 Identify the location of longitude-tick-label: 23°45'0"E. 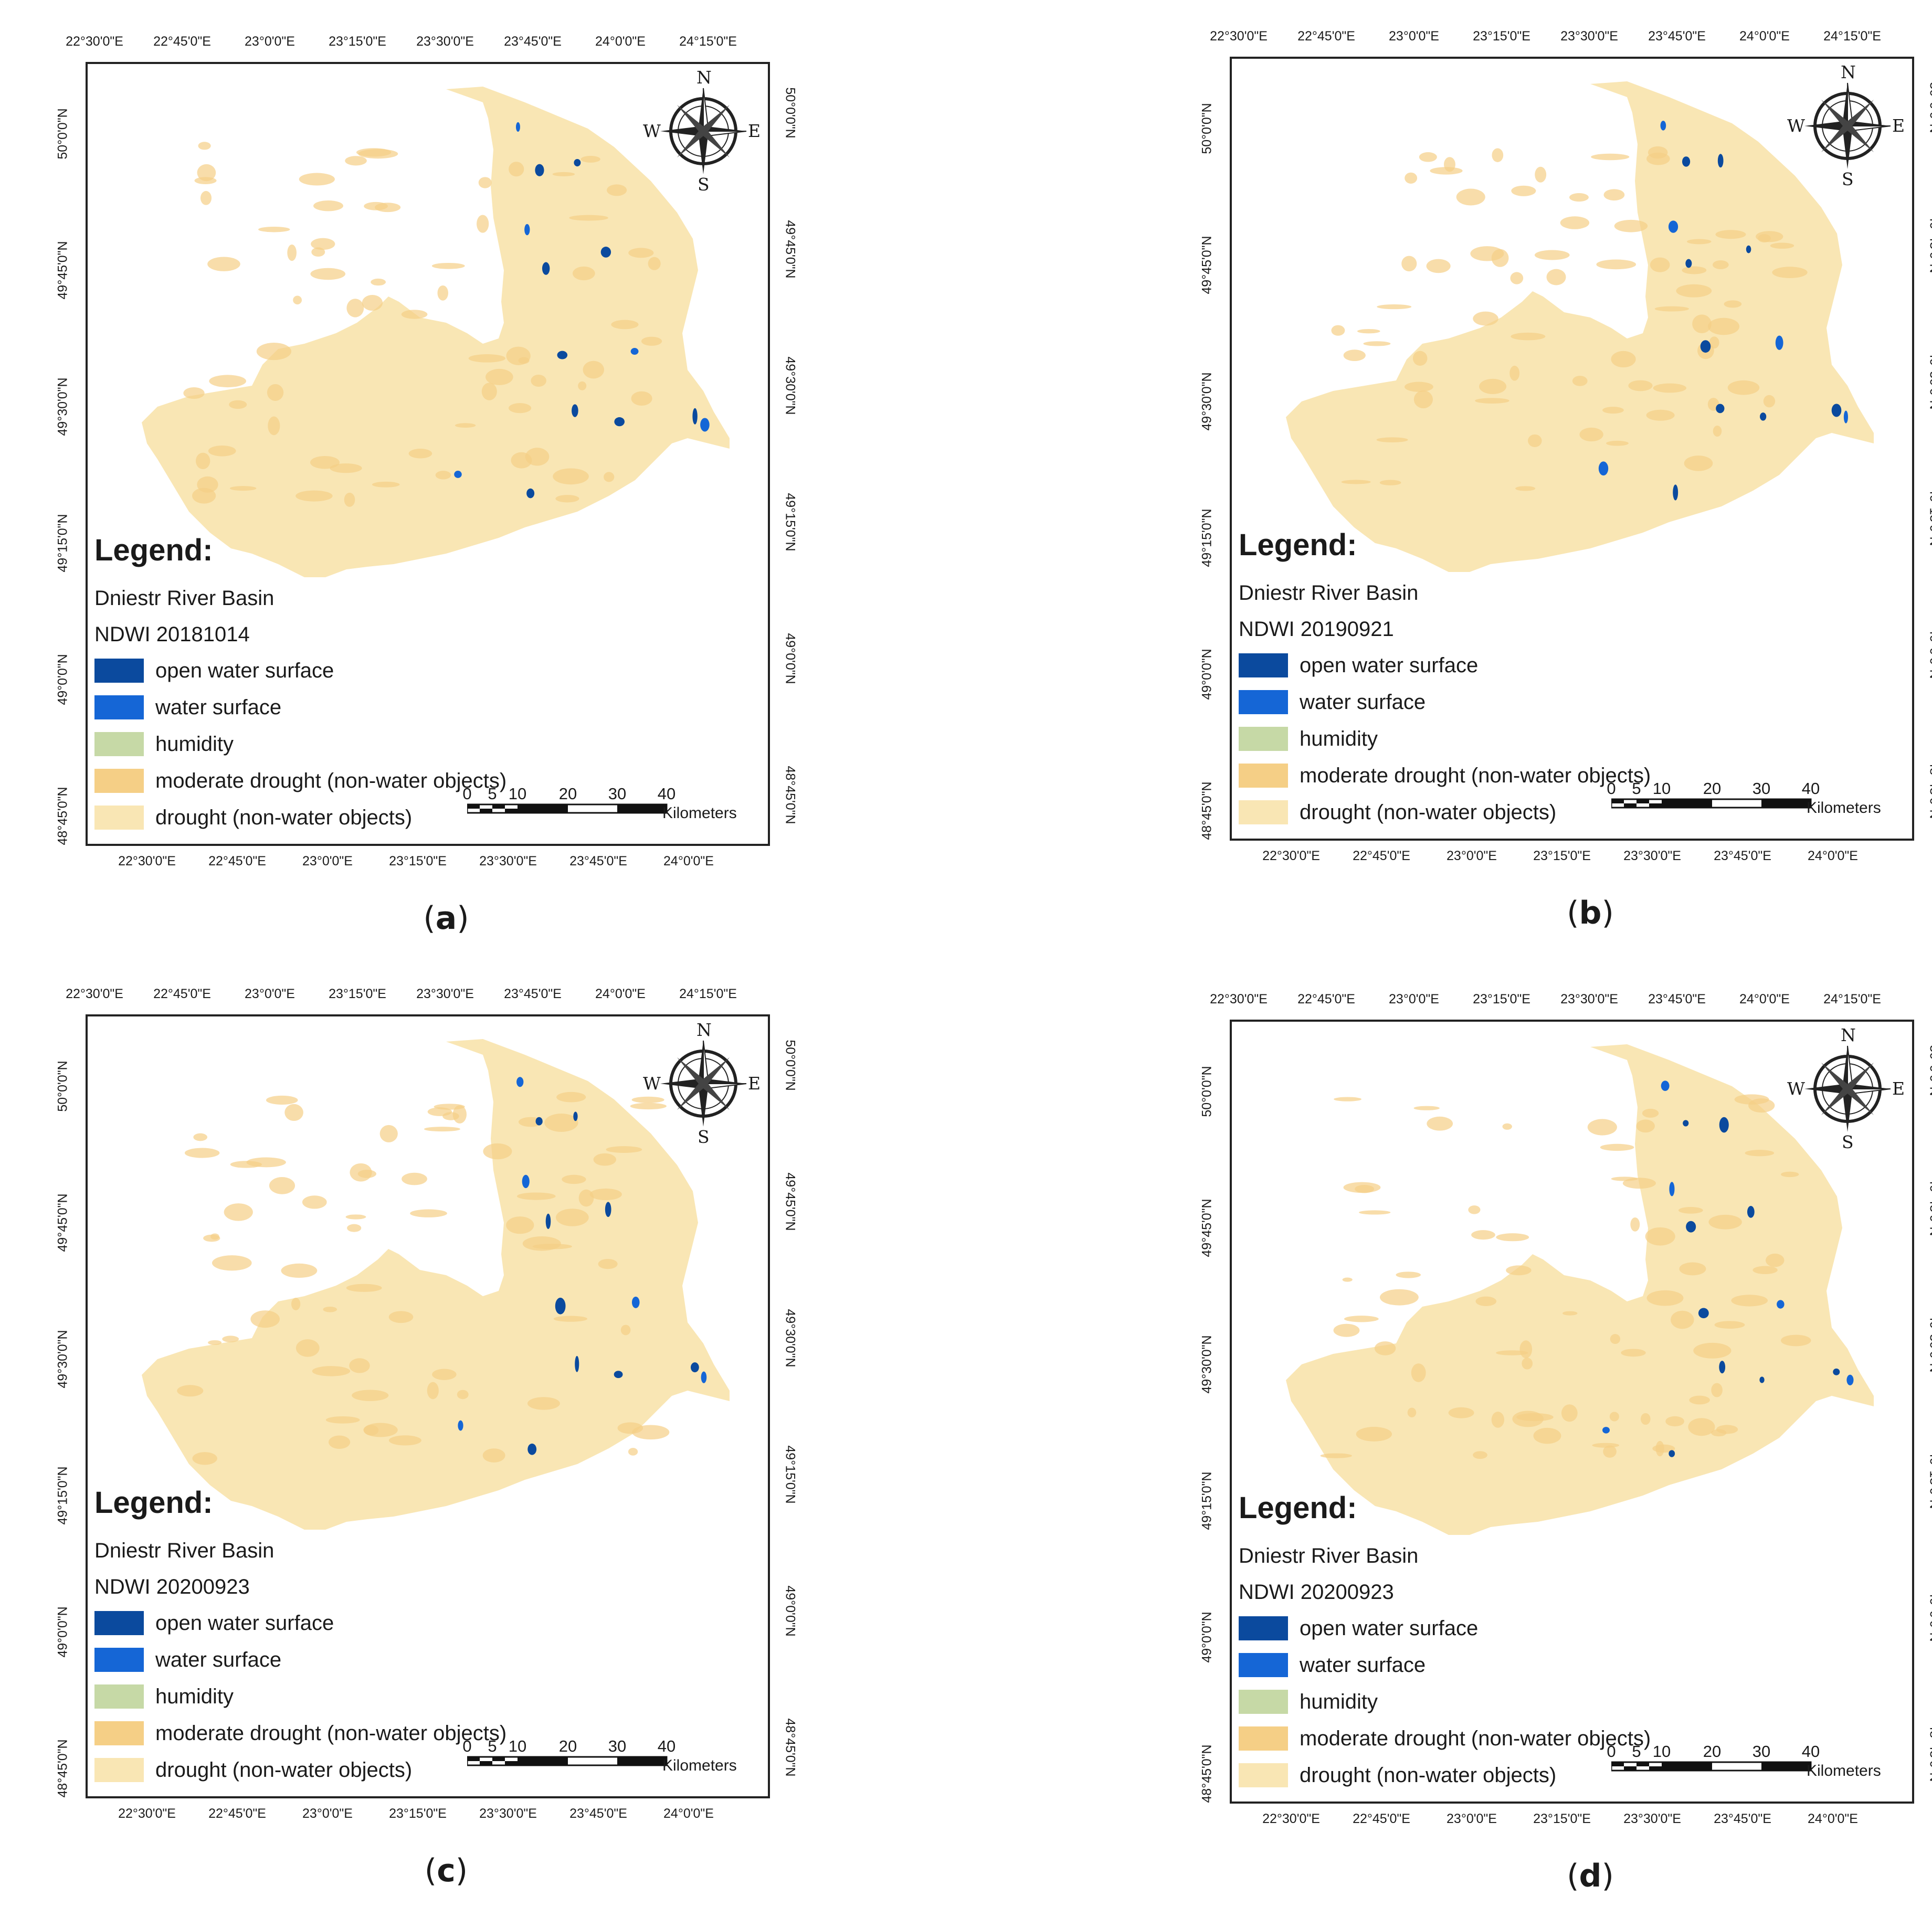
(533, 42).